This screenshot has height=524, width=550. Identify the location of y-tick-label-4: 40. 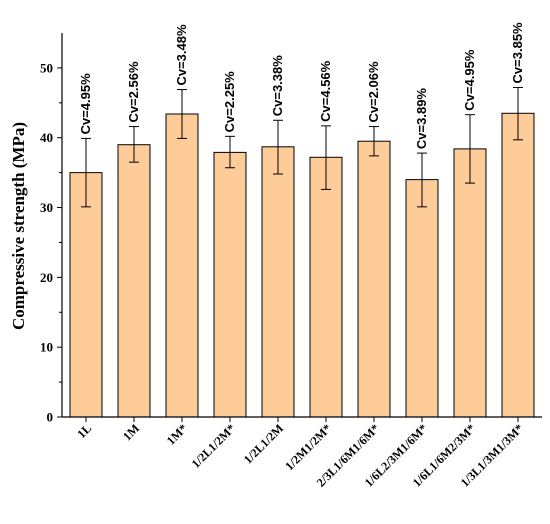
(46, 137).